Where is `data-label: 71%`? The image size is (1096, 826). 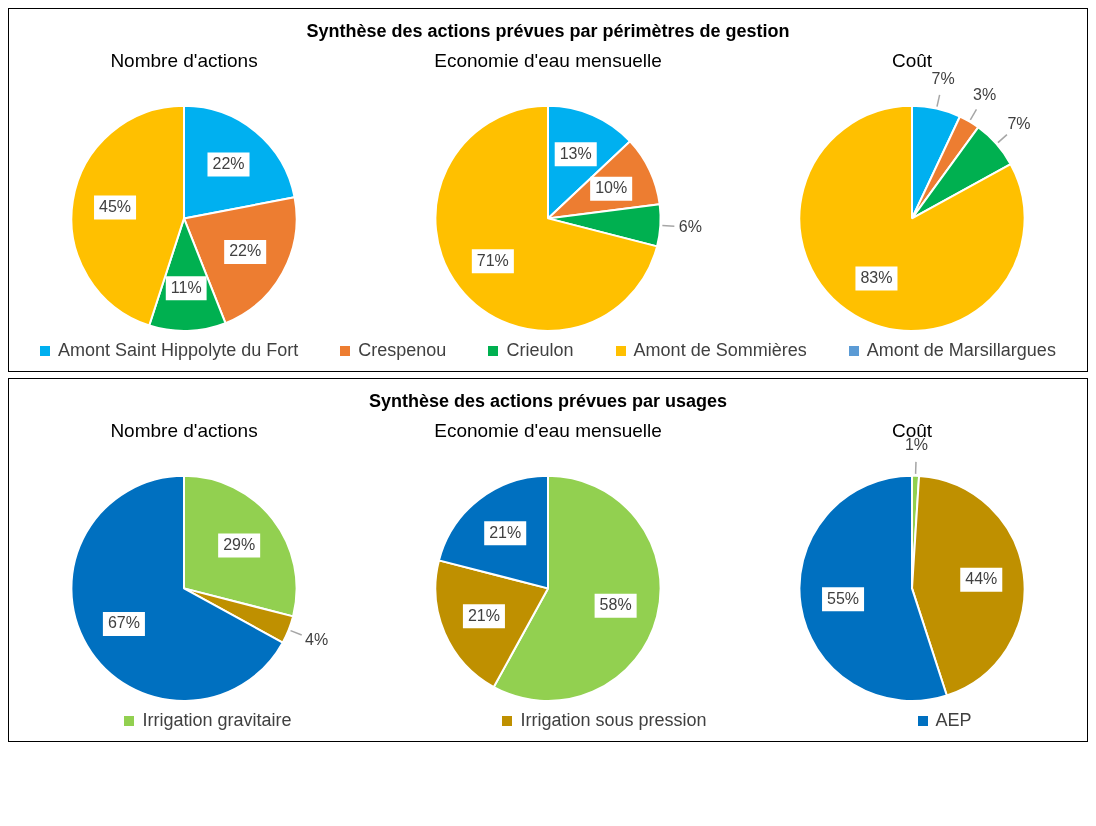 data-label: 71% is located at coordinates (492, 260).